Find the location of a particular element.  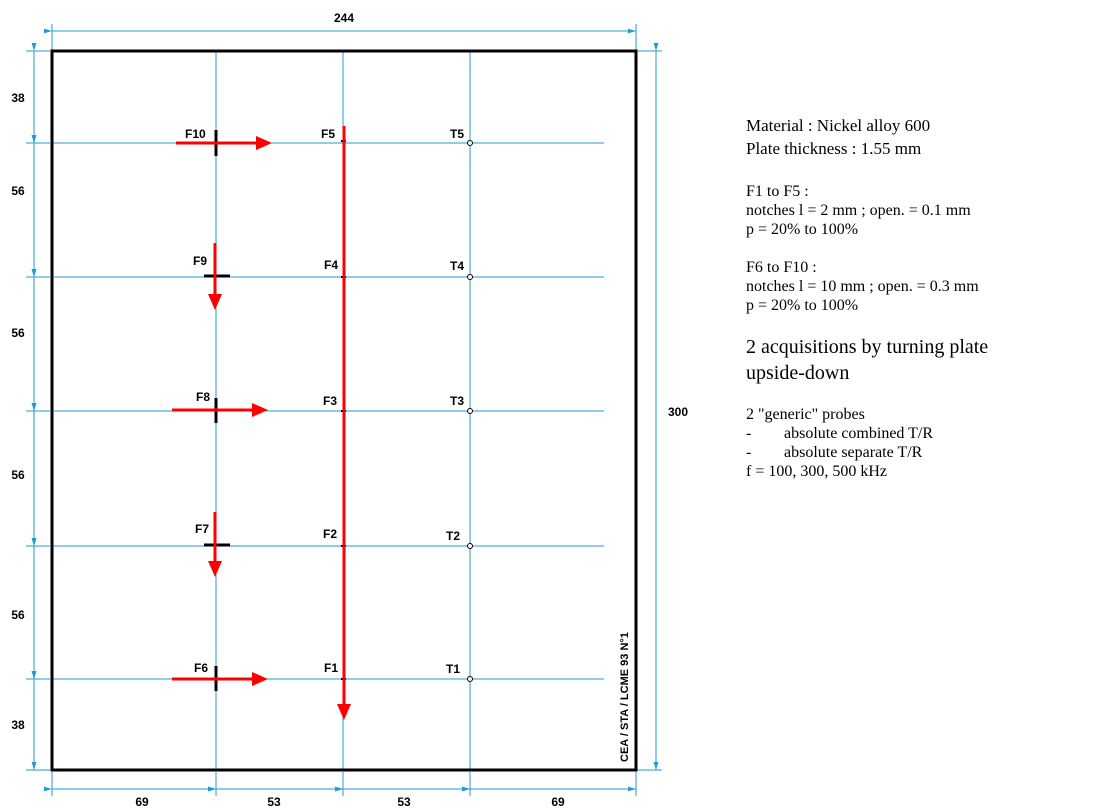

t5-point is located at coordinates (470, 143).